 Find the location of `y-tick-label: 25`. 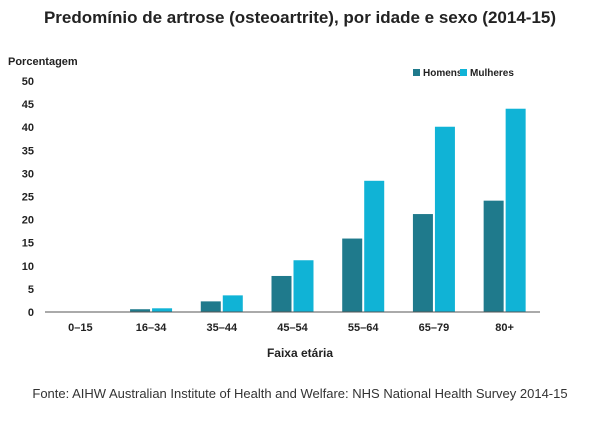

y-tick-label: 25 is located at coordinates (28, 198).